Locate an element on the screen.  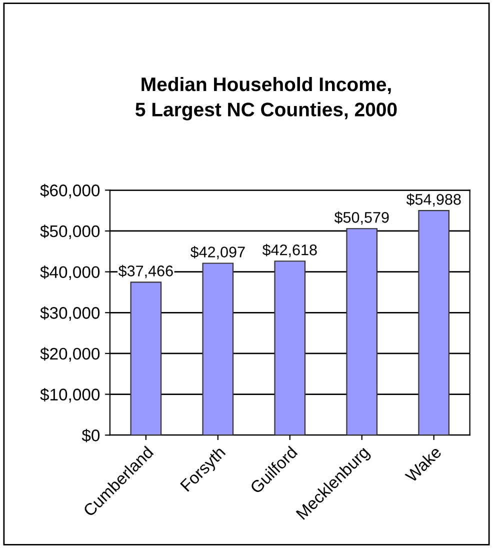
y-tick-label: $40,000 is located at coordinates (70, 273).